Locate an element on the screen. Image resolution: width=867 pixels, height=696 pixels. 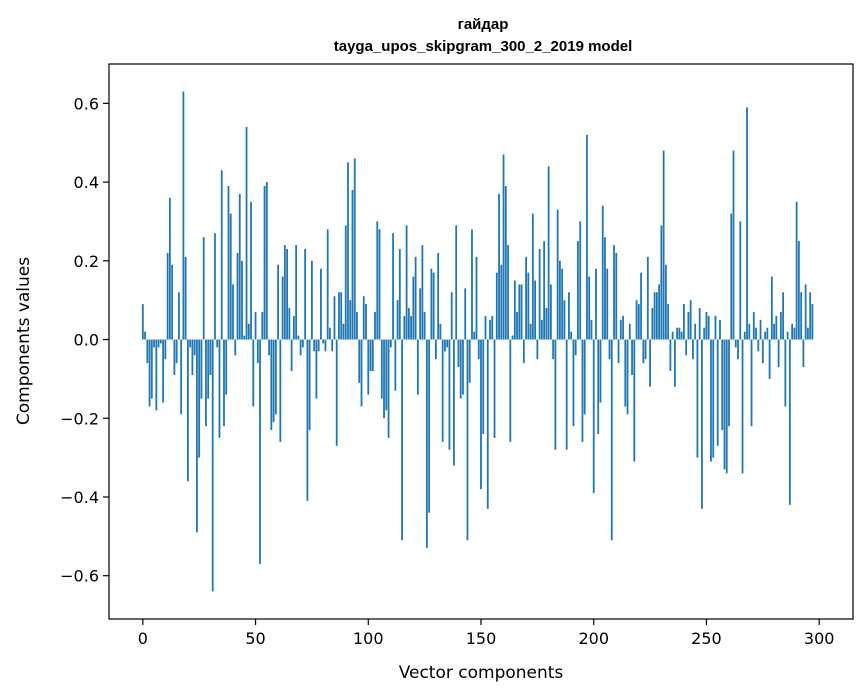
x-axis-ticks: 0 50 100 150 200 250 300 is located at coordinates (486, 633).